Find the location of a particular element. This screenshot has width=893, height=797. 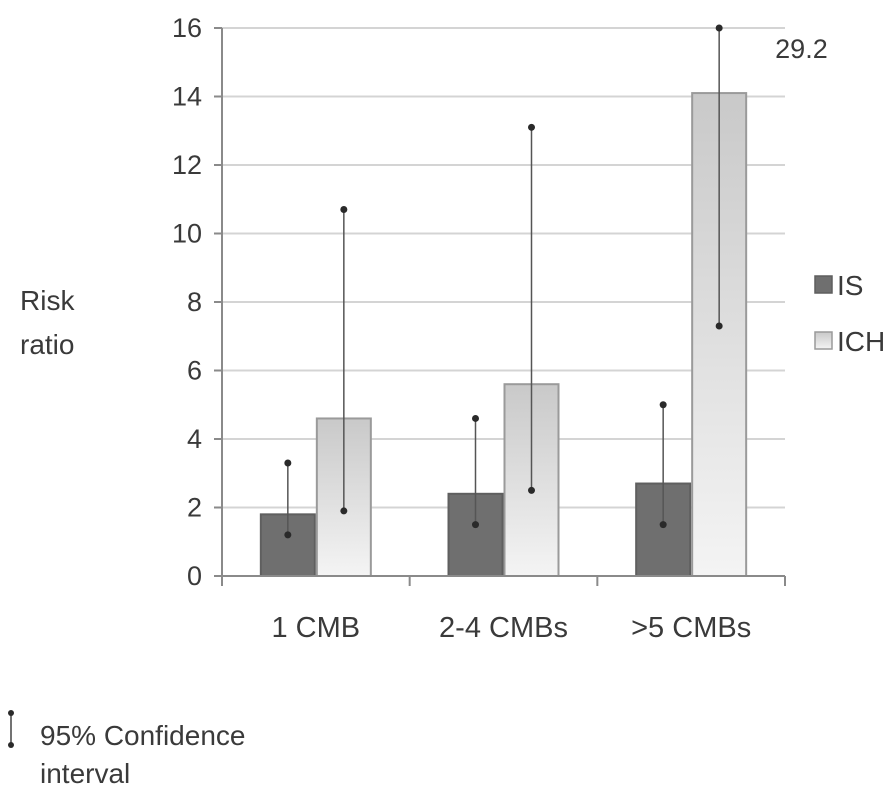

x-category-label: 2-4 CMBs is located at coordinates (503, 628).